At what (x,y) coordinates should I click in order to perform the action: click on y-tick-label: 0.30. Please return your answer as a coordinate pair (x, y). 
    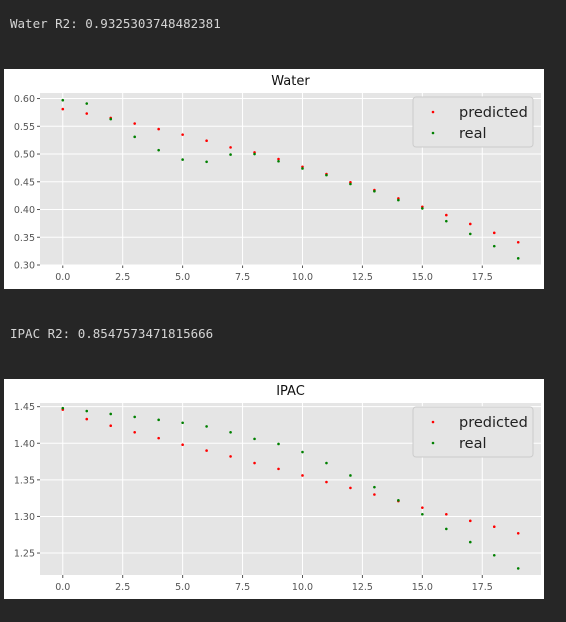
    Looking at the image, I should click on (24, 266).